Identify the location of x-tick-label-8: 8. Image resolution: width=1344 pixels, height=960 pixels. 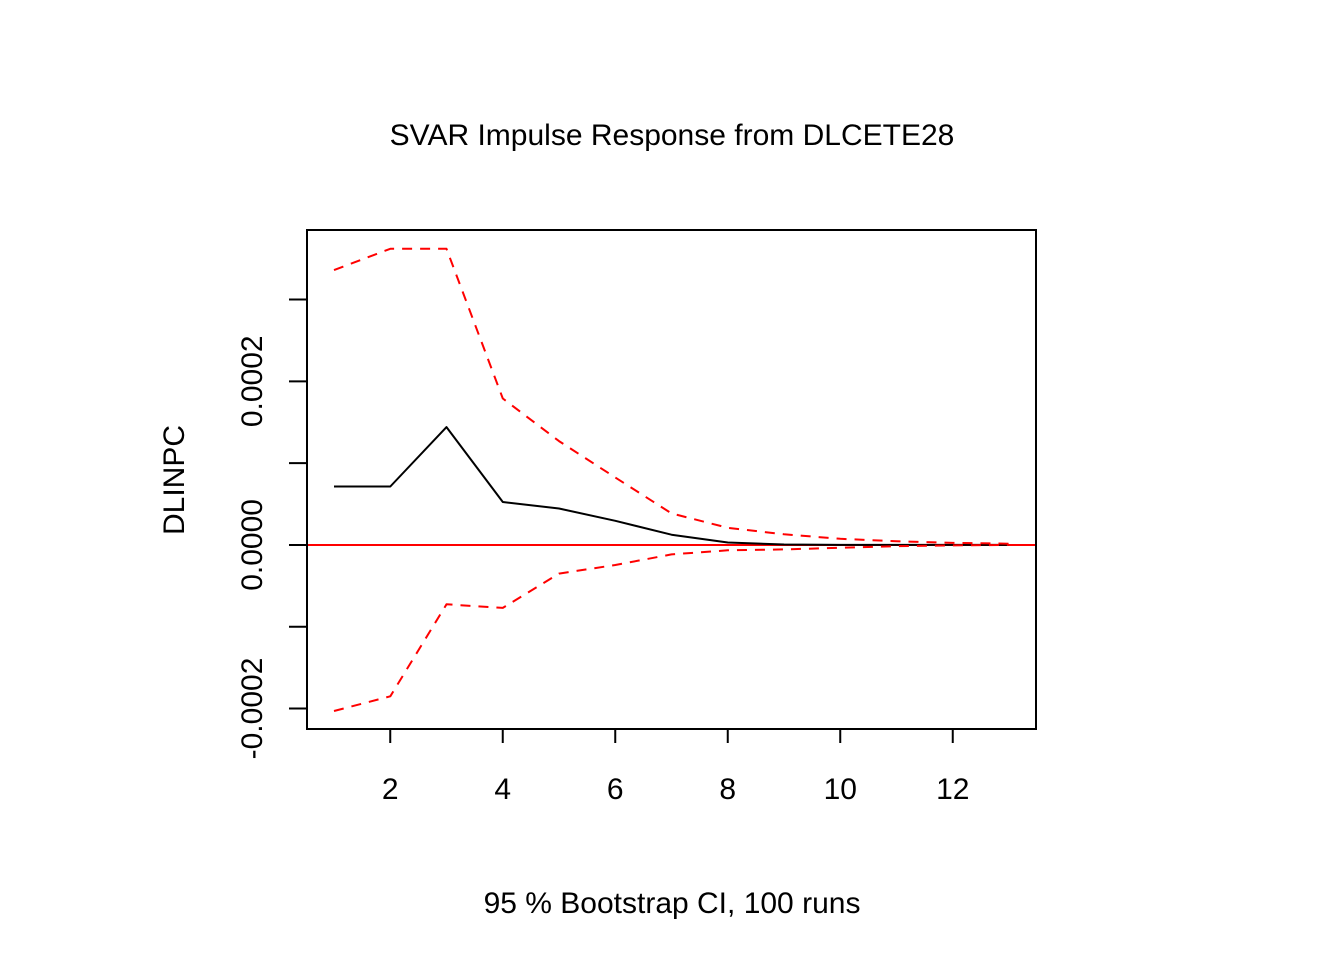
(727, 789).